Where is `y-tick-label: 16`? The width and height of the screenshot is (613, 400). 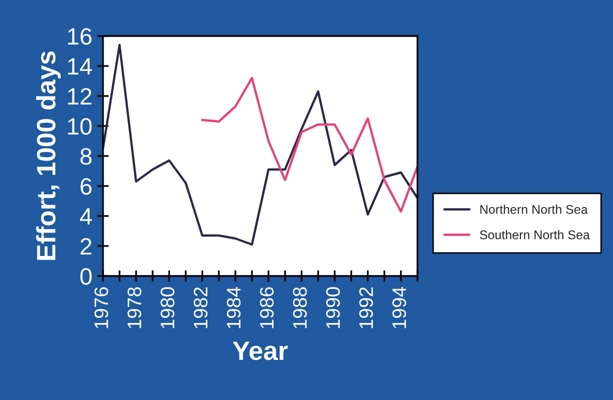
y-tick-label: 16 is located at coordinates (80, 36).